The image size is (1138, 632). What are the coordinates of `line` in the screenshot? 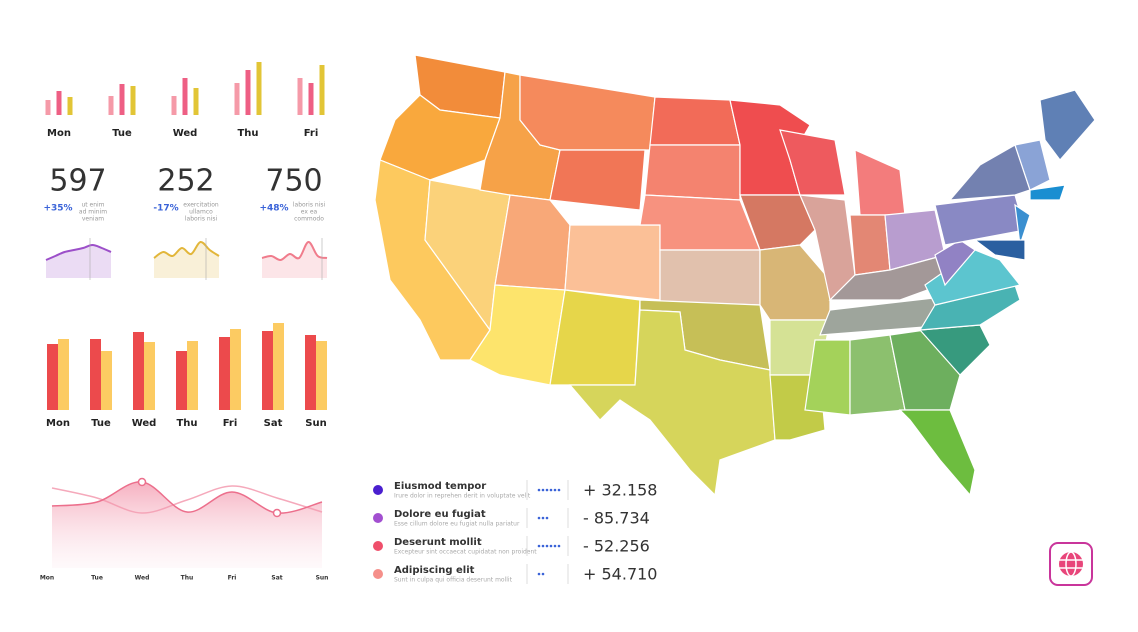 It's located at (187, 499).